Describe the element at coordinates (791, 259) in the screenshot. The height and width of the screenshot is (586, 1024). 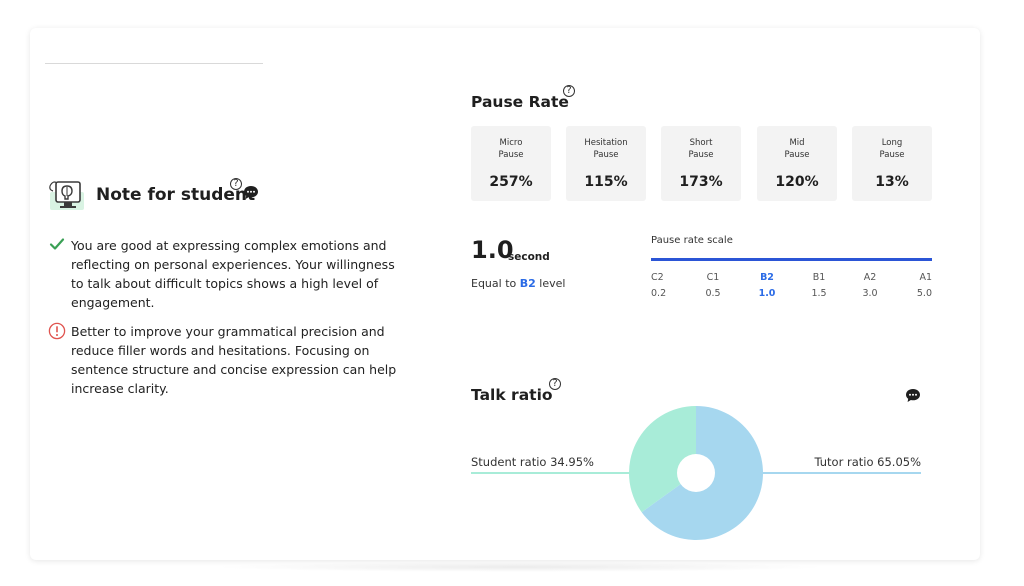
I see `pause-scale-bar` at that location.